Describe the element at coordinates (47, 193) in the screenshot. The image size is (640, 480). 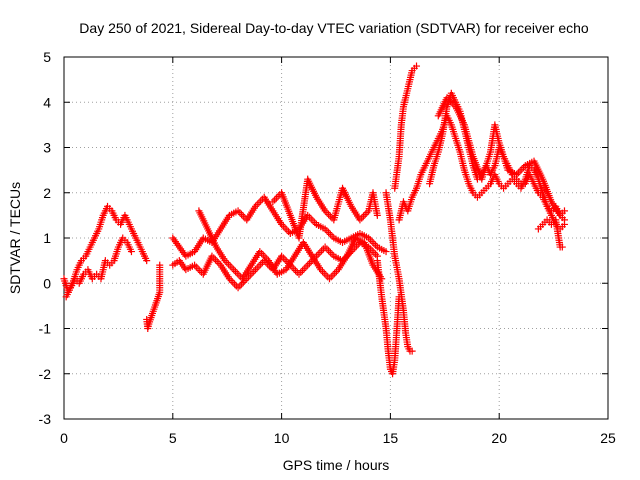
I see `y-tick-label: 2` at that location.